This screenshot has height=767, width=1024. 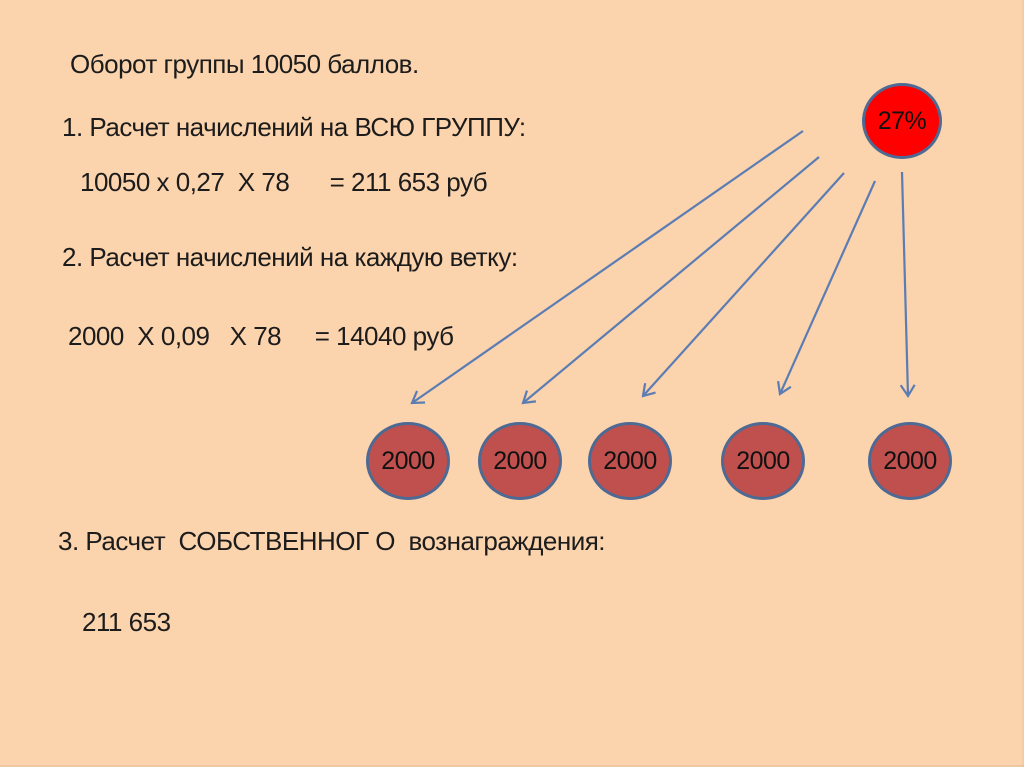 I want to click on branch-node-2: 2000, so click(x=520, y=461).